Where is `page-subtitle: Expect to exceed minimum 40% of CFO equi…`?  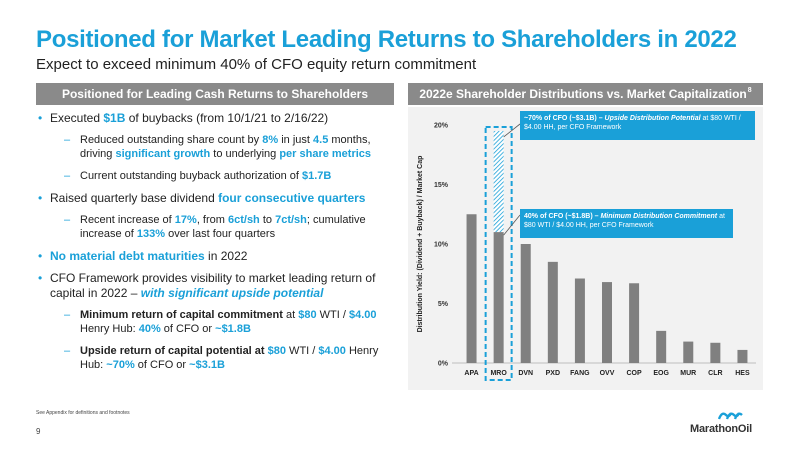
page-subtitle: Expect to exceed minimum 40% of CFO equi… is located at coordinates (256, 64).